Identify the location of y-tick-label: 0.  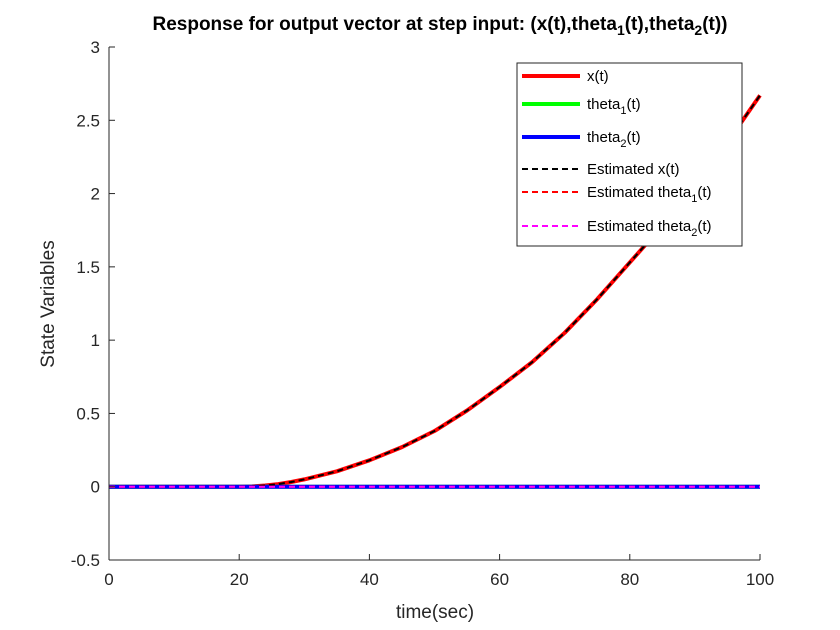
(95, 487).